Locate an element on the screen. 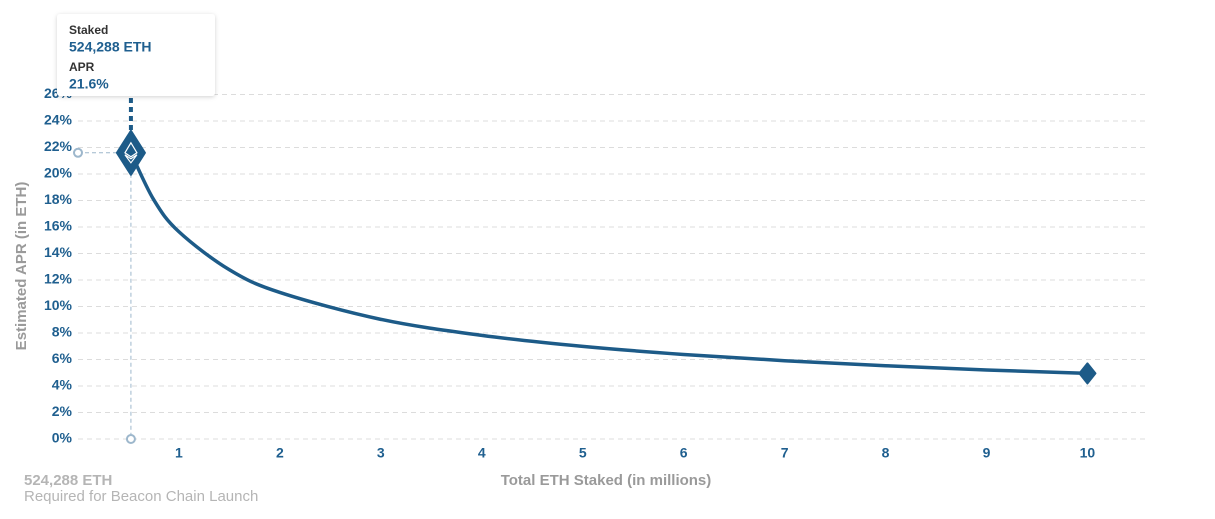  tooltip-value: 524,288 ETH is located at coordinates (110, 47).